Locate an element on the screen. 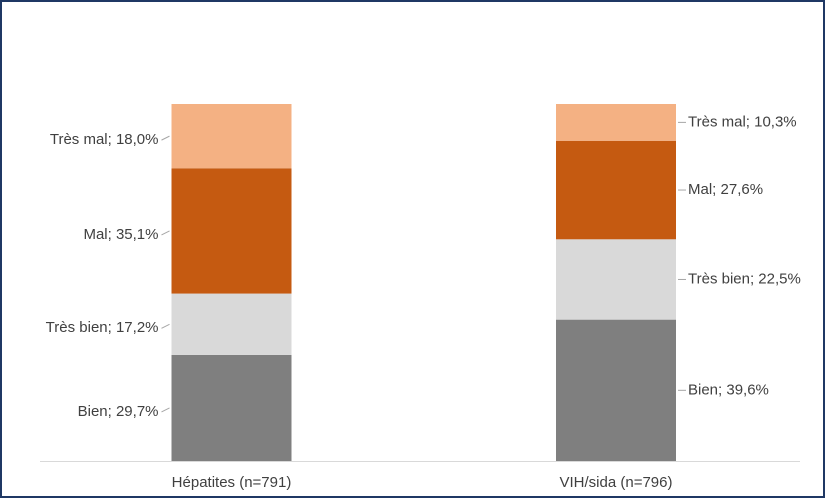 Image resolution: width=826 pixels, height=499 pixels. data-label: Mal; 27,6% is located at coordinates (725, 189).